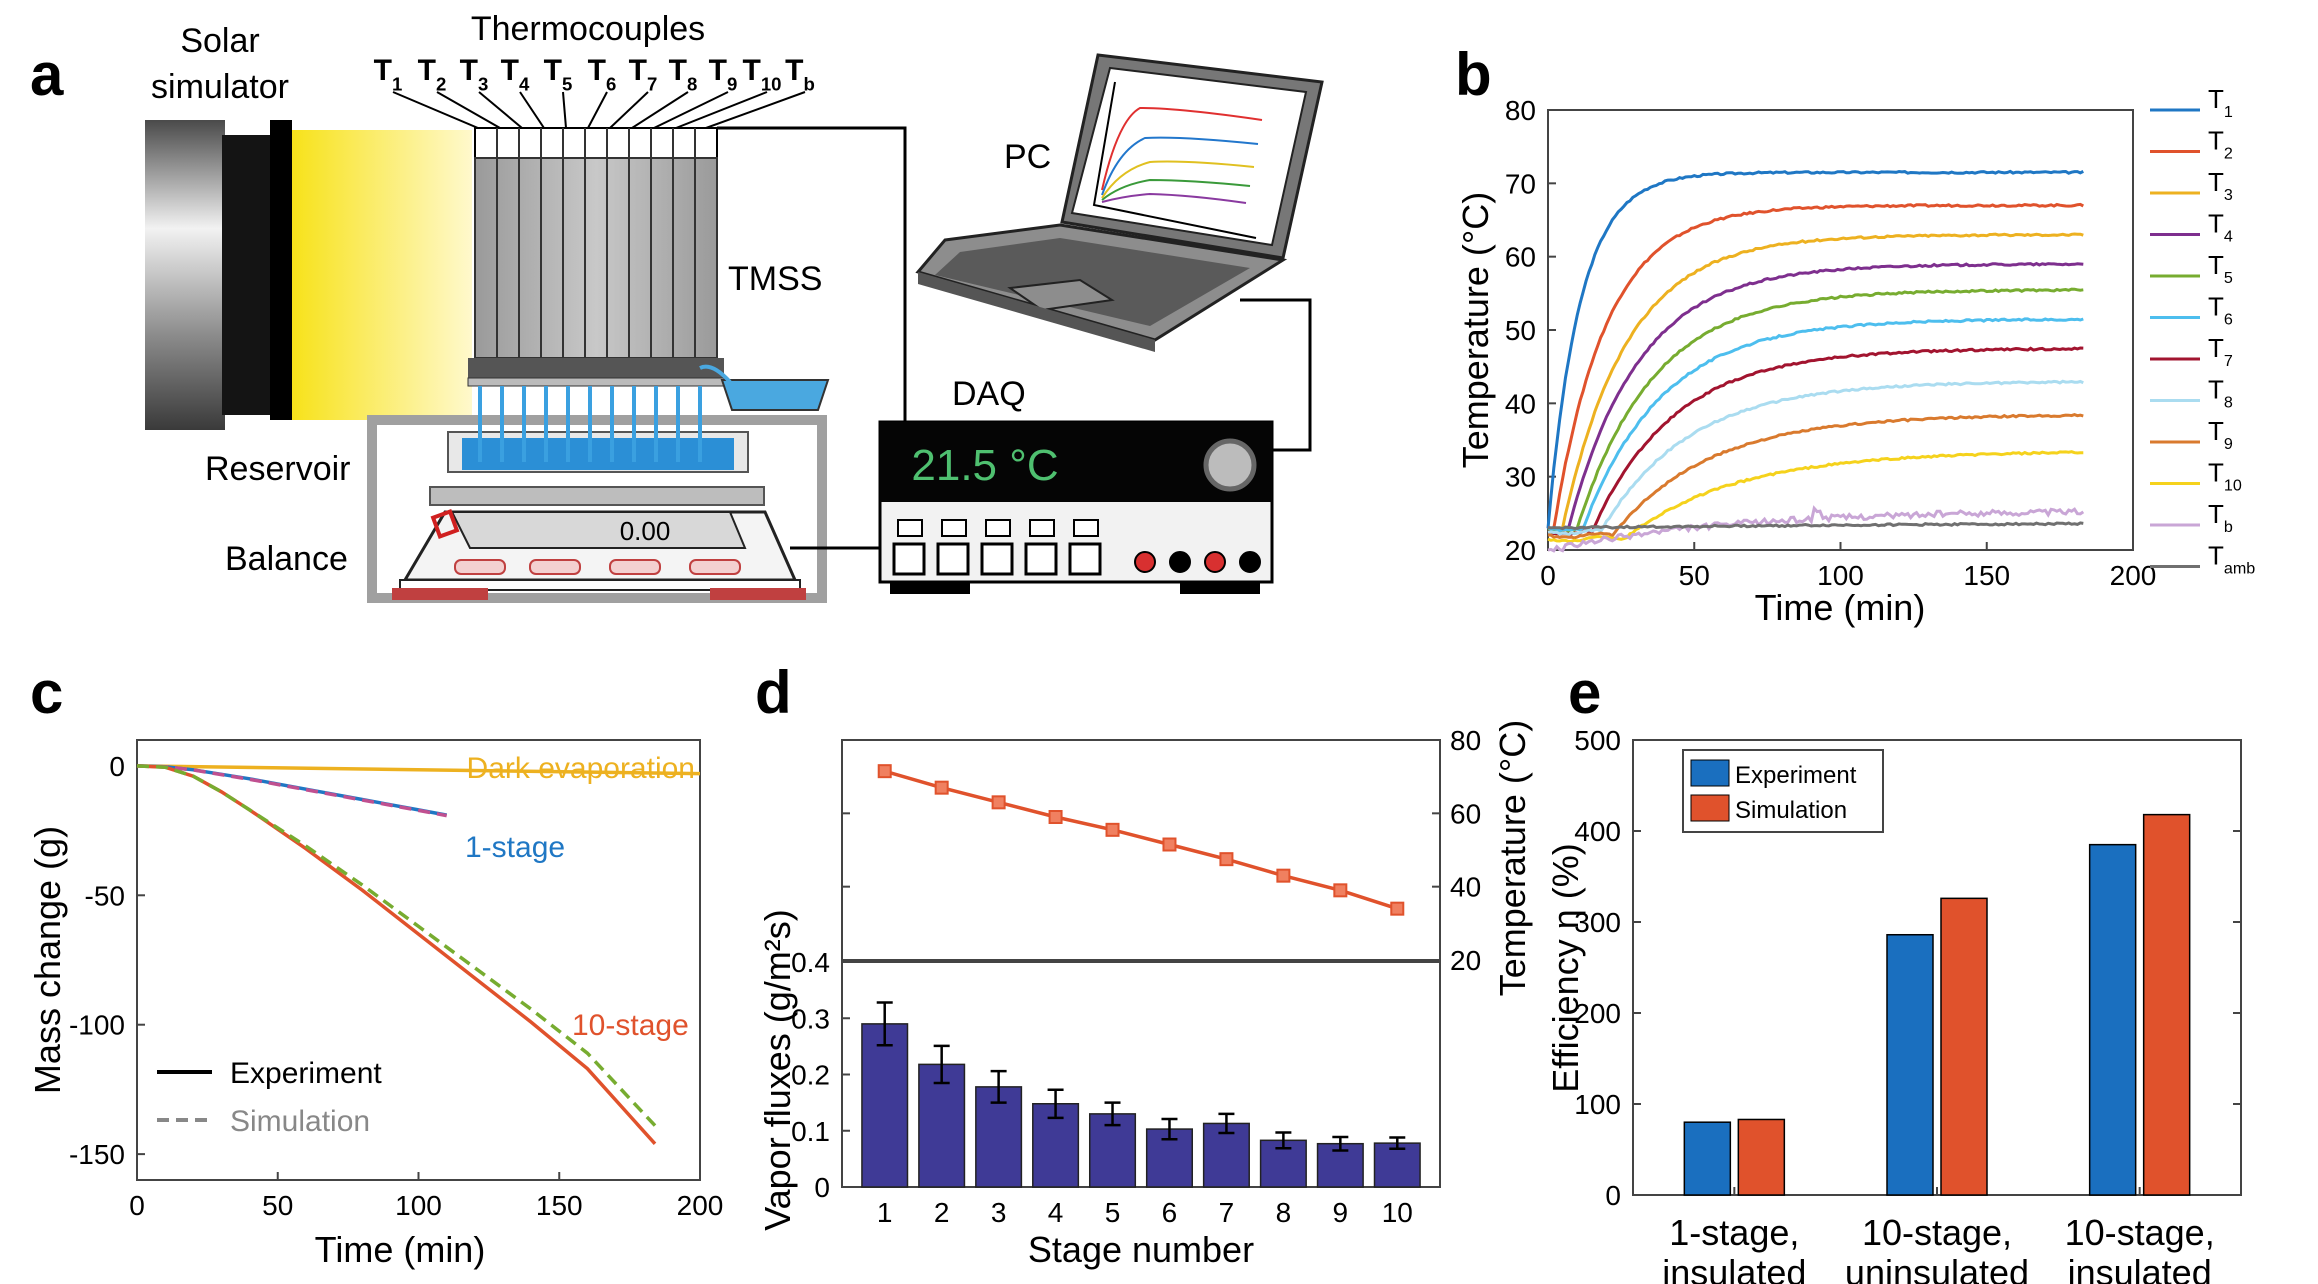 This screenshot has height=1284, width=2318. What do you see at coordinates (219, 41) in the screenshot?
I see `solar-simulator-label-line1: Solar` at bounding box center [219, 41].